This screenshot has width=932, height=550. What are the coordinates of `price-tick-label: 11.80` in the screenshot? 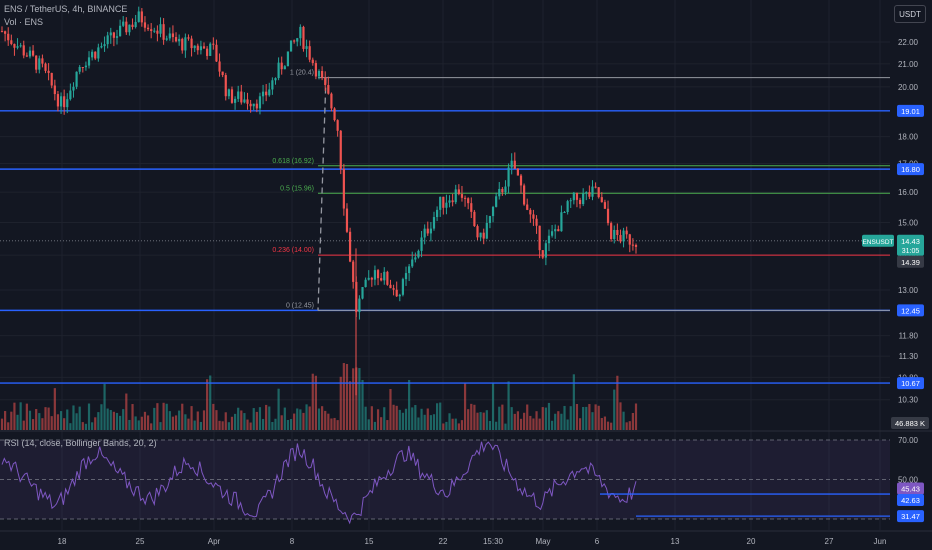 It's located at (909, 336).